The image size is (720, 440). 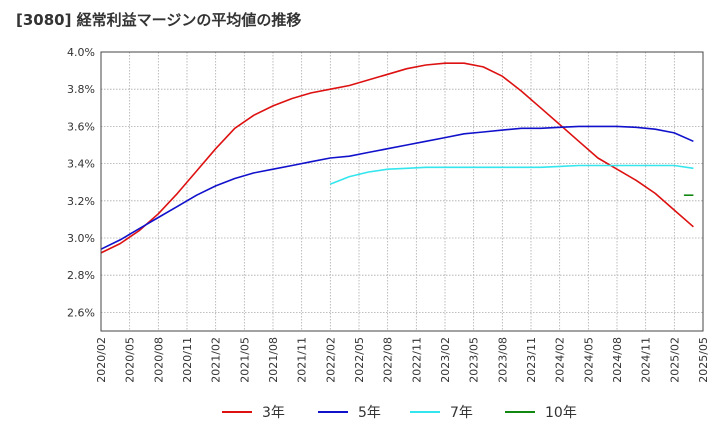 I want to click on legend-label: 5年, so click(x=369, y=413).